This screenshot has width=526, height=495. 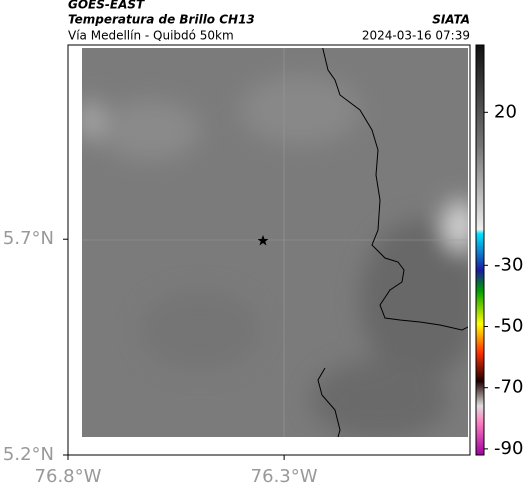 I want to click on route: Vía Medellín - Quibdó 50km, so click(x=151, y=36).